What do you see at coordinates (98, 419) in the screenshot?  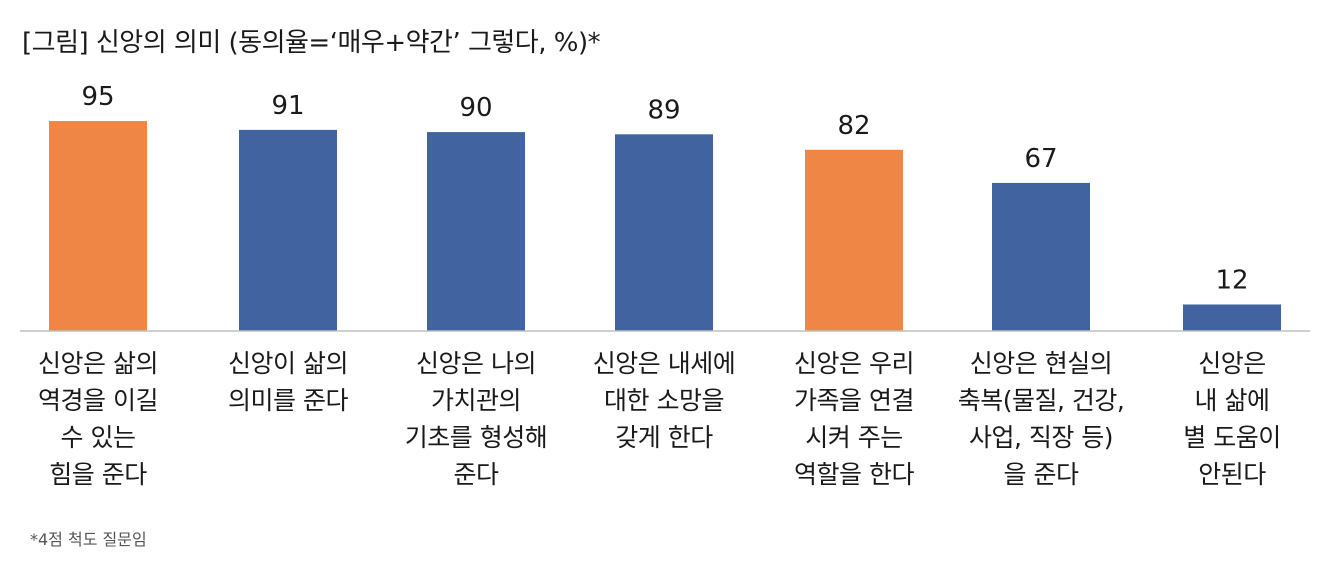 I see `category-label-1: 신앙은 삶의 역경을 이길 수 있는 힘을 준다` at bounding box center [98, 419].